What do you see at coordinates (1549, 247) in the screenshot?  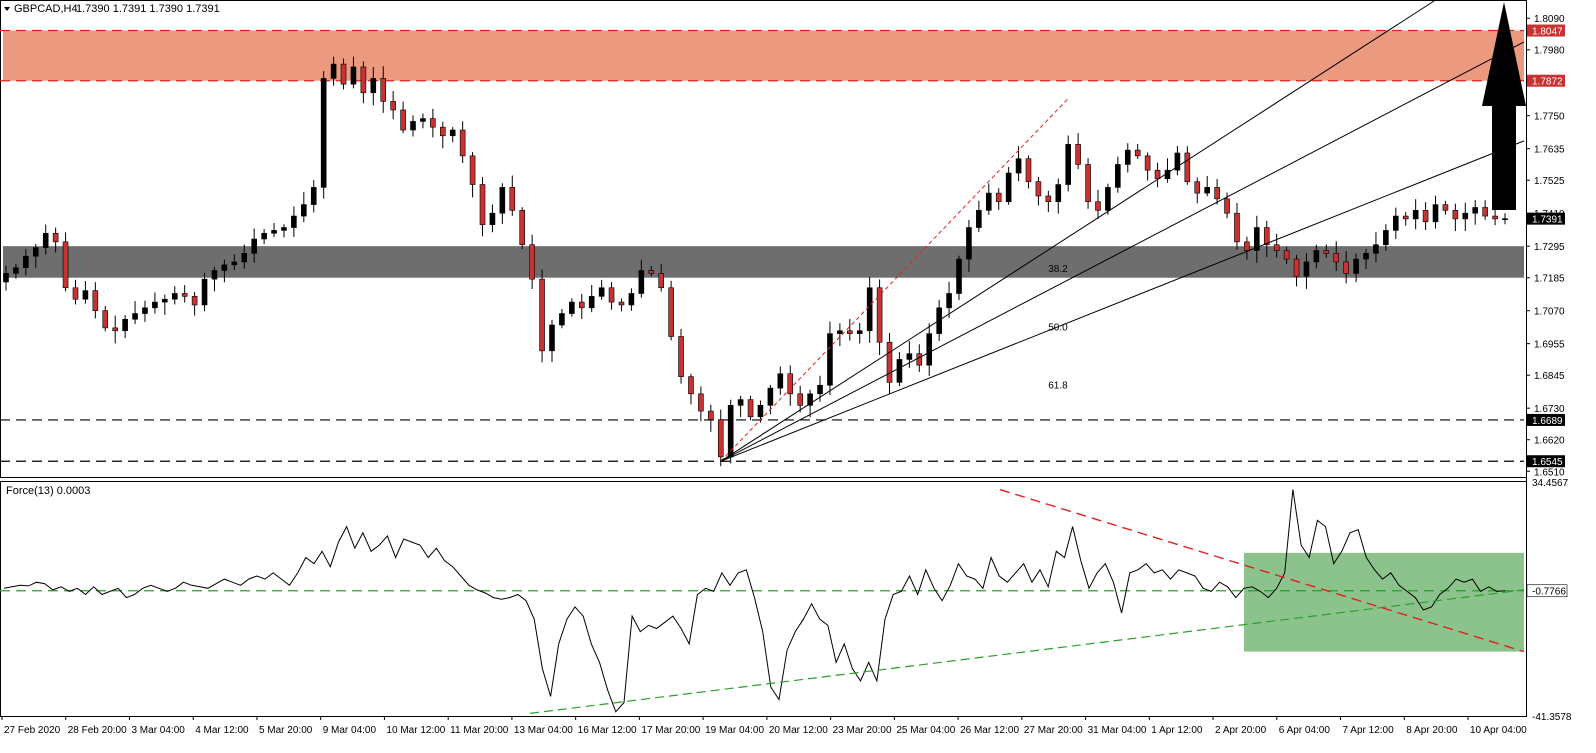 I see `price-tick-label: 1.7295` at bounding box center [1549, 247].